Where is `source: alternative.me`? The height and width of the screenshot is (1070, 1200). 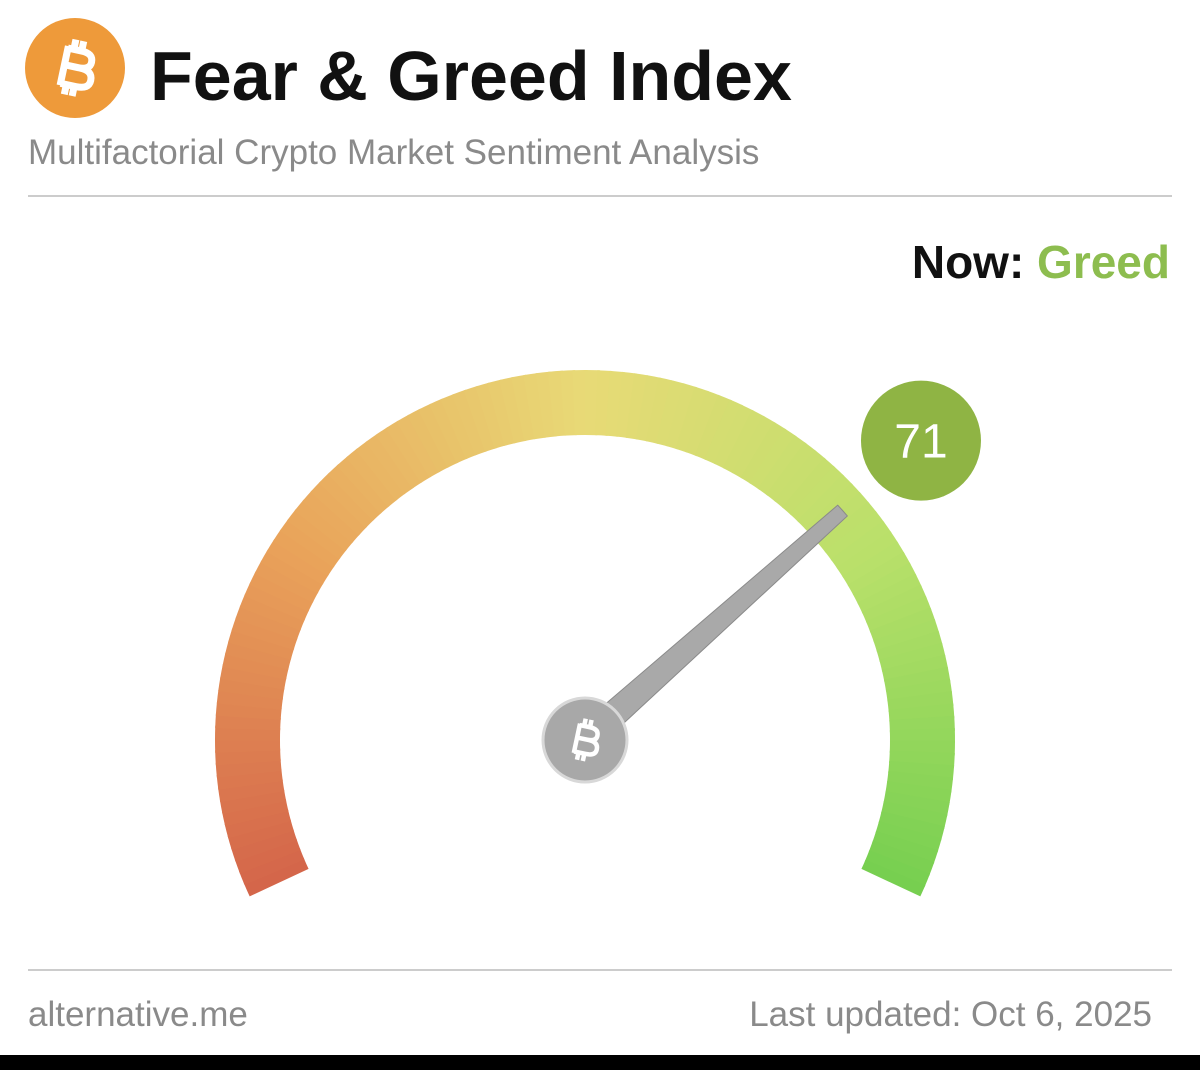
source: alternative.me is located at coordinates (138, 1014).